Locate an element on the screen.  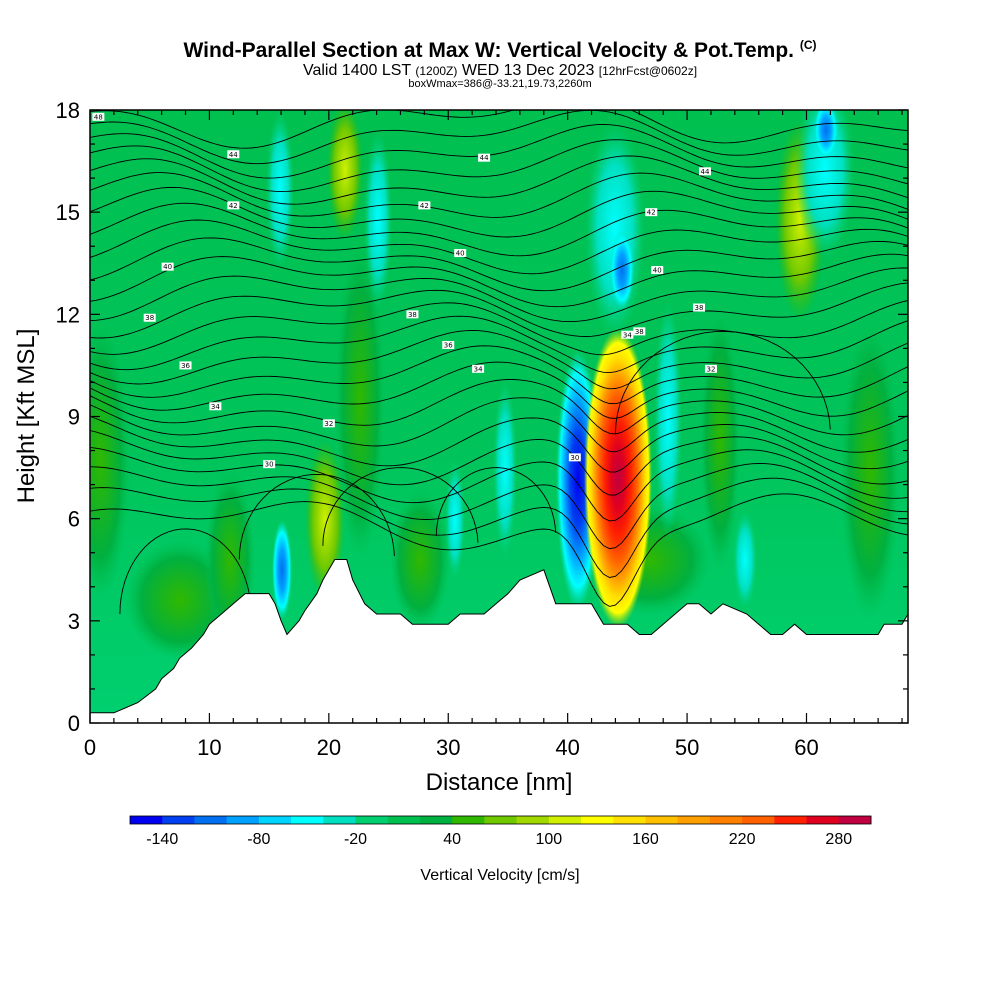
y-tick-label: 9 is located at coordinates (74, 417).